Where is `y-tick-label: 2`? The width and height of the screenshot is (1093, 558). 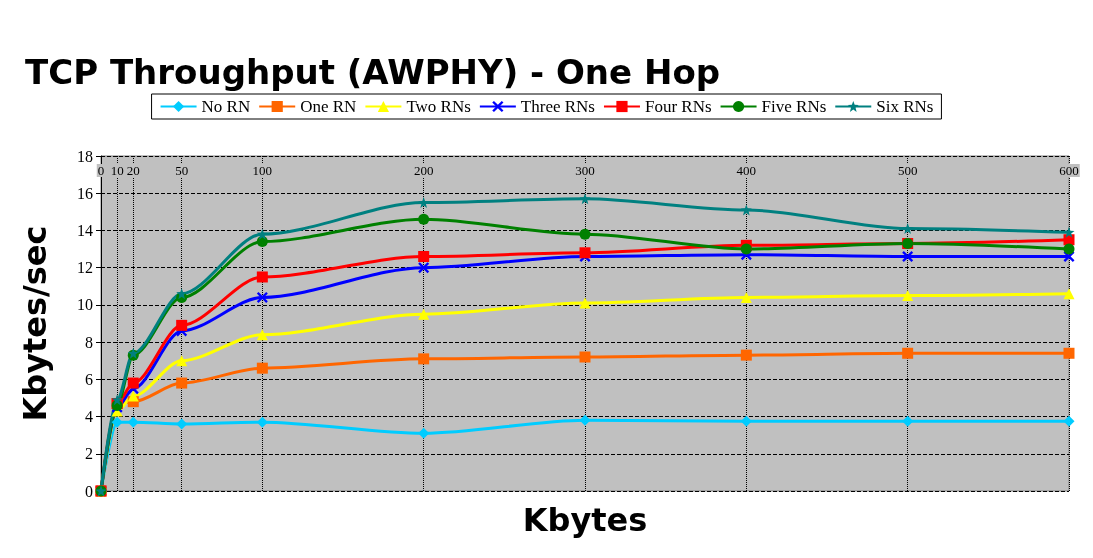 y-tick-label: 2 is located at coordinates (89, 454).